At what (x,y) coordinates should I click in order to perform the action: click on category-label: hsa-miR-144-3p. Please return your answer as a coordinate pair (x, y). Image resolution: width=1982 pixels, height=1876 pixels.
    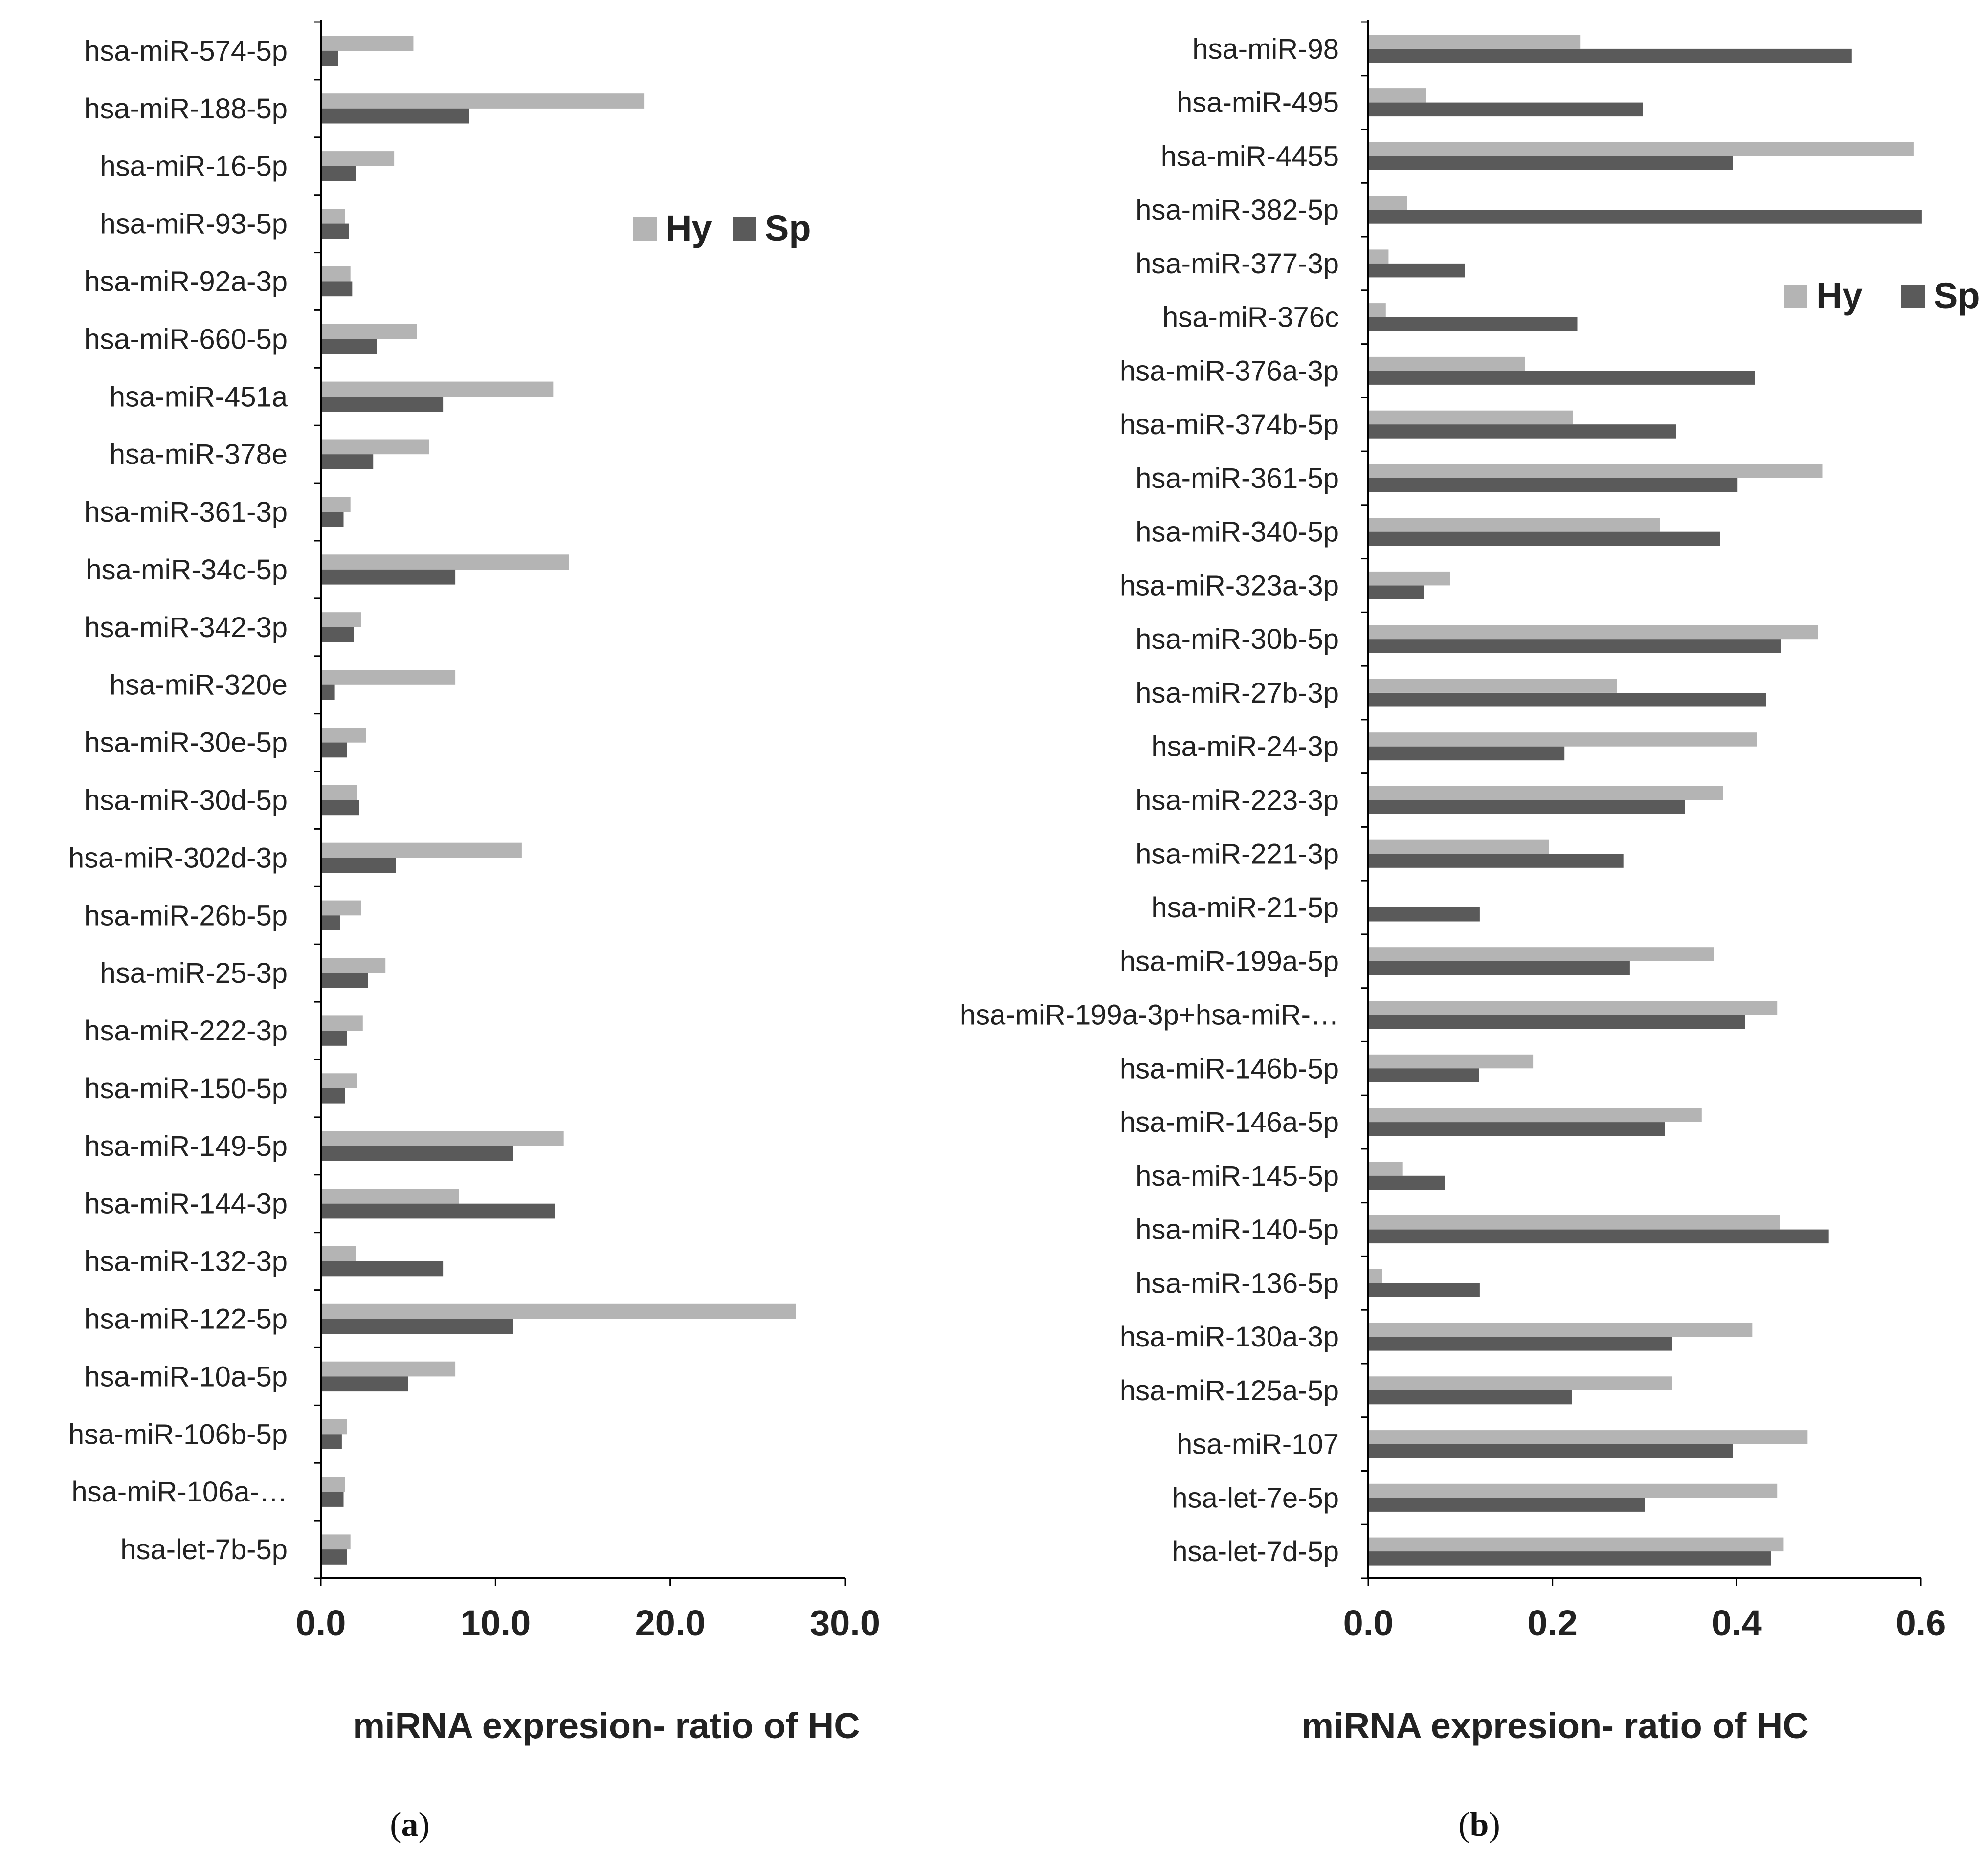
    Looking at the image, I should click on (186, 1204).